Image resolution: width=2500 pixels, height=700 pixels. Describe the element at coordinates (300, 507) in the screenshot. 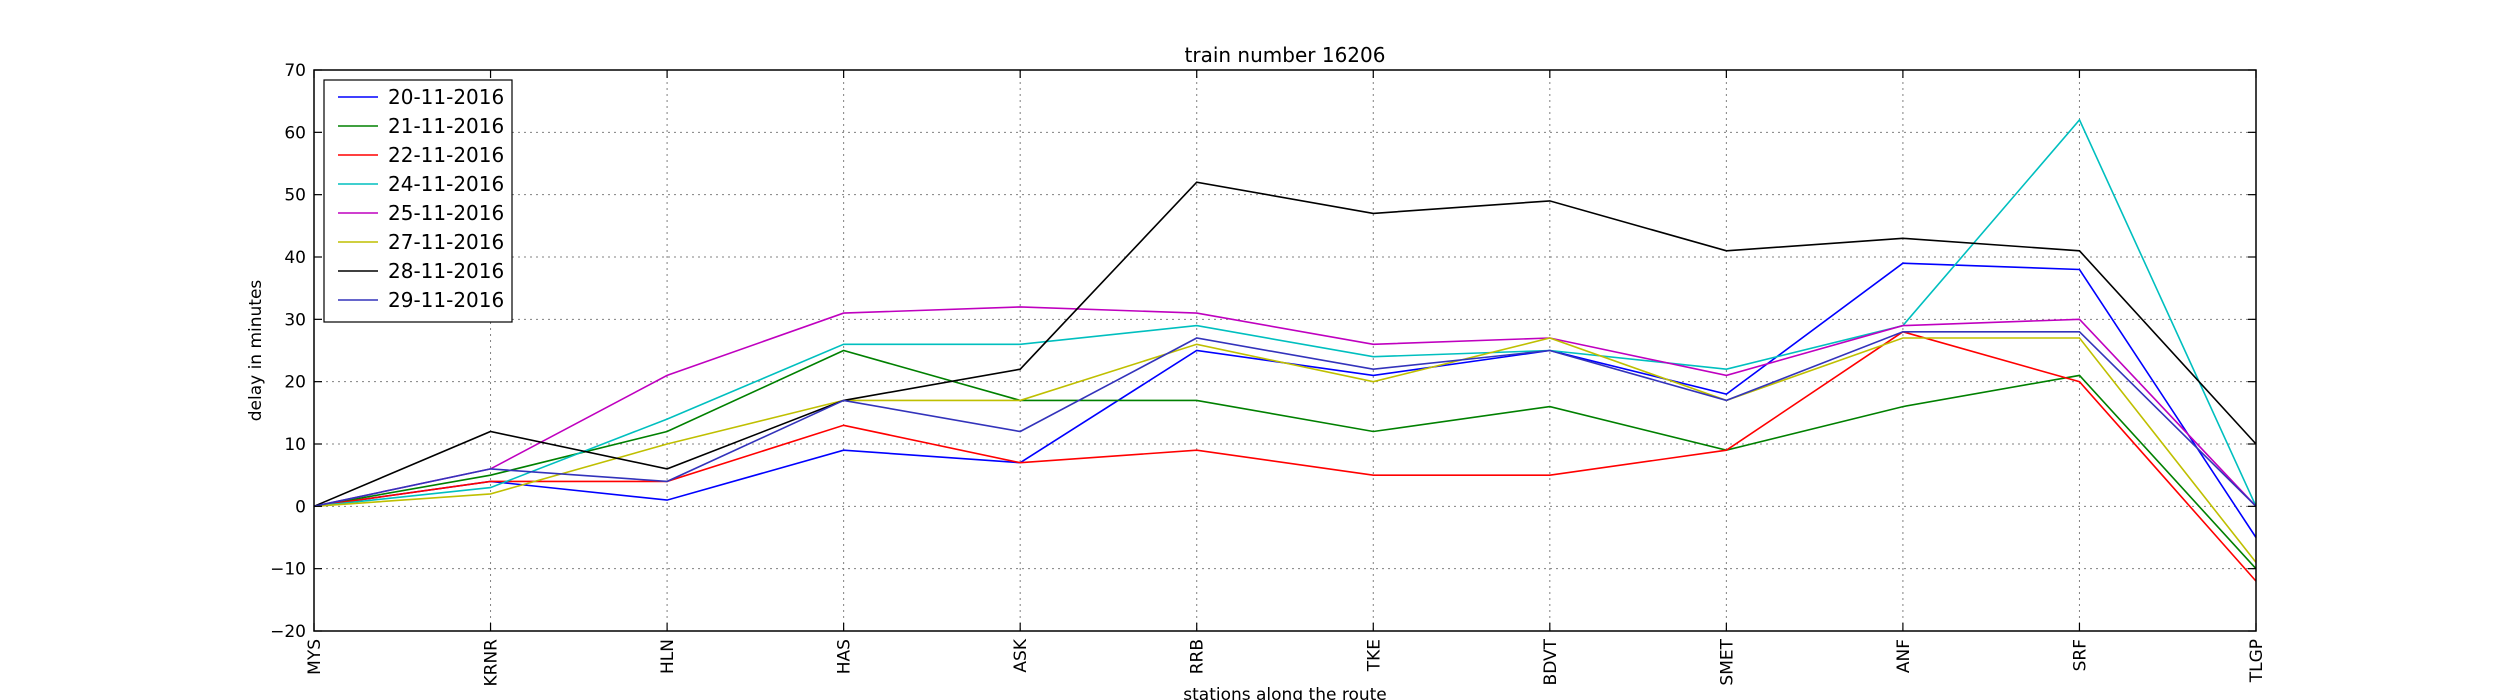

I see `y-tick-label: 0` at that location.